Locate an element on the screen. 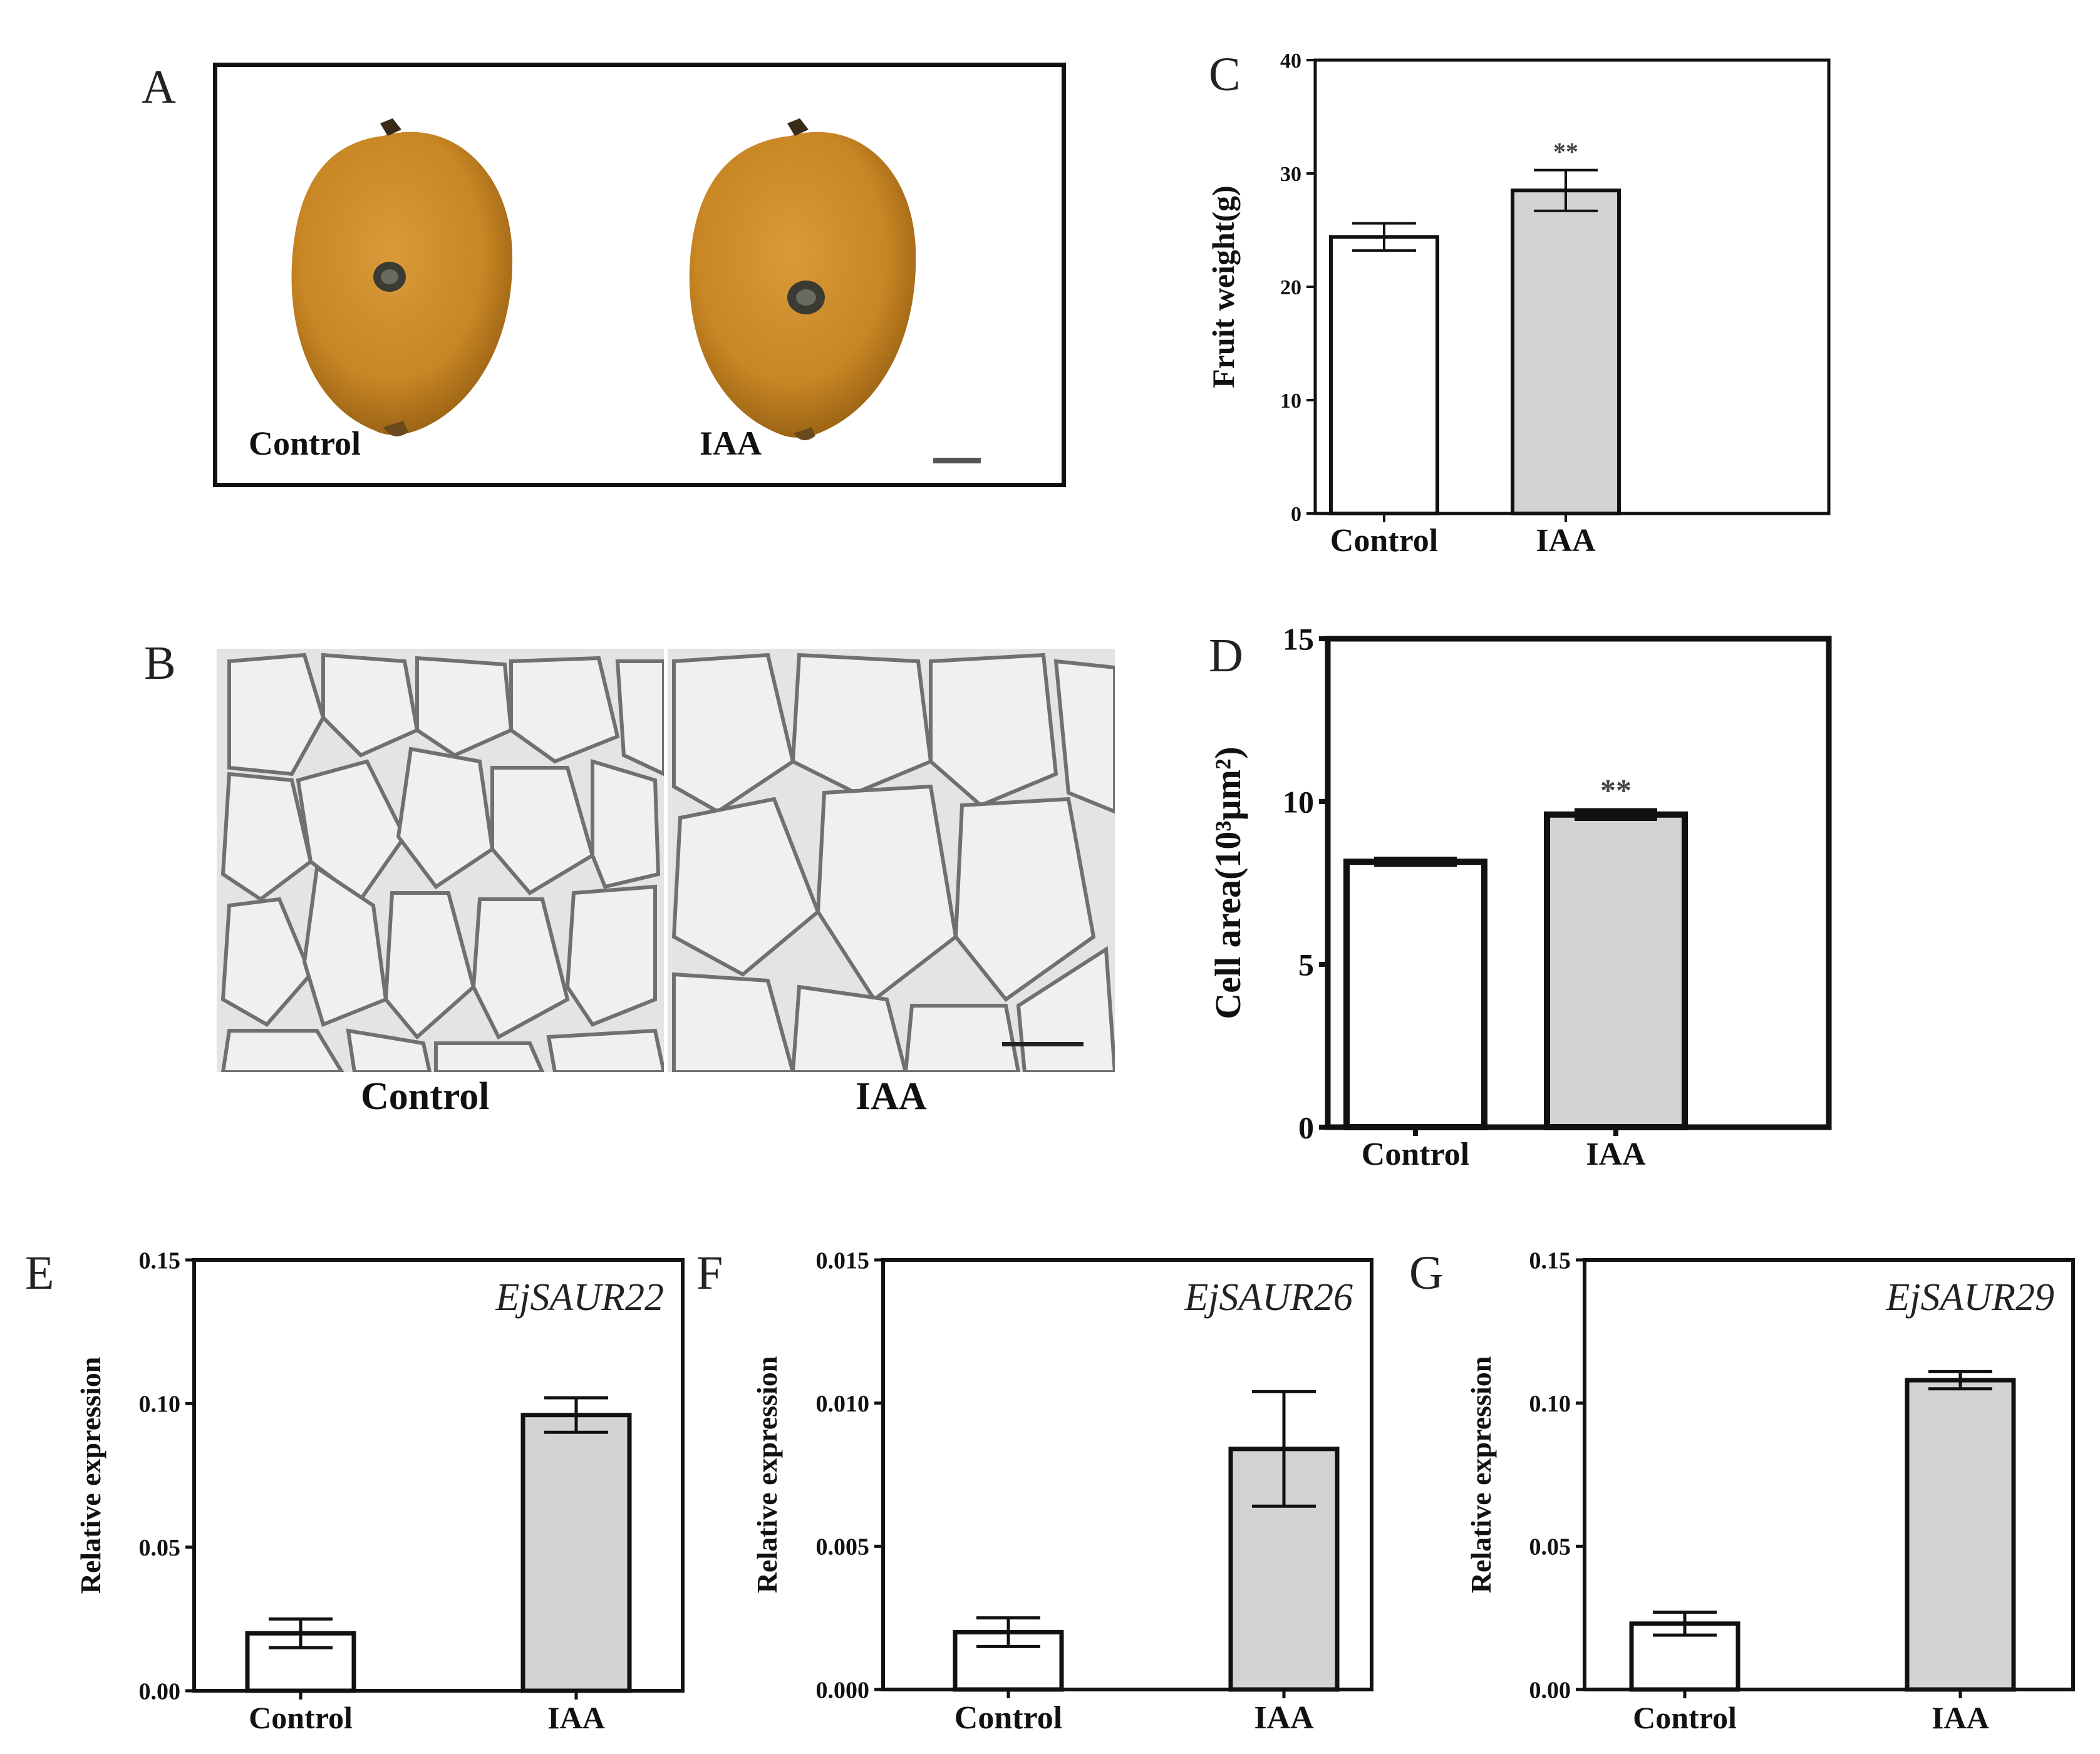 The width and height of the screenshot is (2100, 1754). y-axis-label: Cell area(10³μm²) is located at coordinates (1228, 882).